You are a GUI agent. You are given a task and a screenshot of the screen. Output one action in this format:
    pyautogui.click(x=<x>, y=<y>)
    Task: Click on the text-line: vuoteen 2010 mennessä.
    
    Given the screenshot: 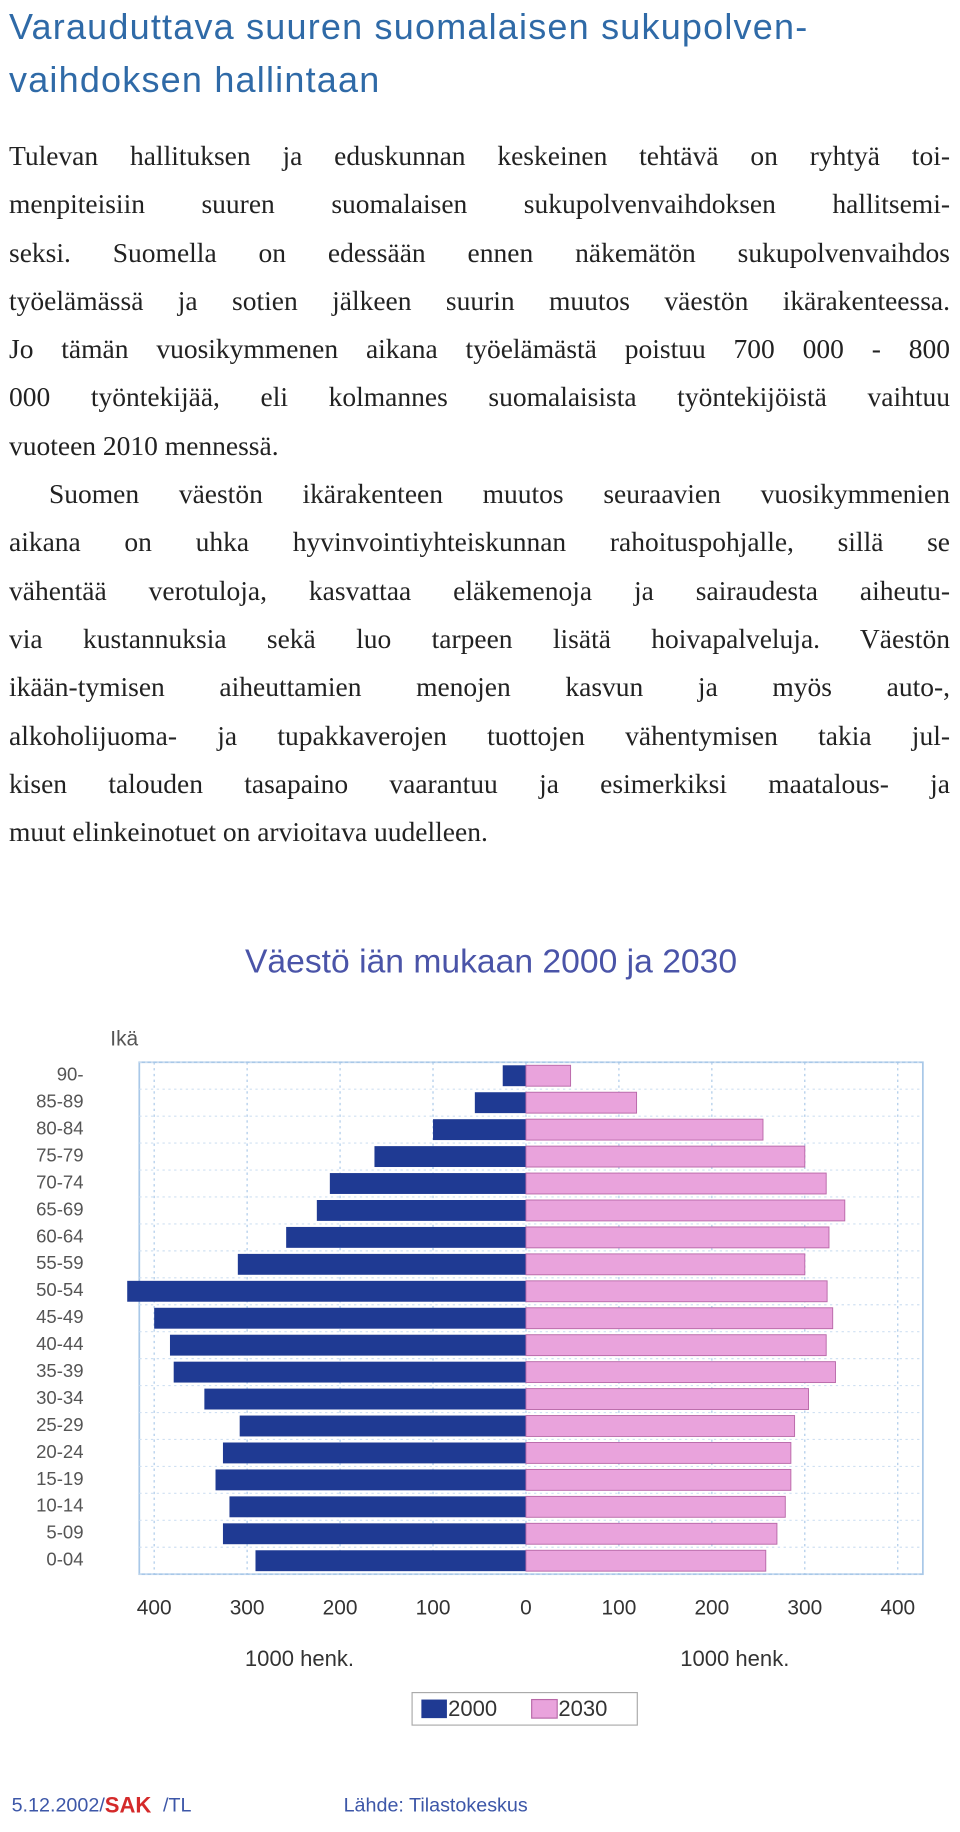 What is the action you would take?
    pyautogui.click(x=144, y=445)
    